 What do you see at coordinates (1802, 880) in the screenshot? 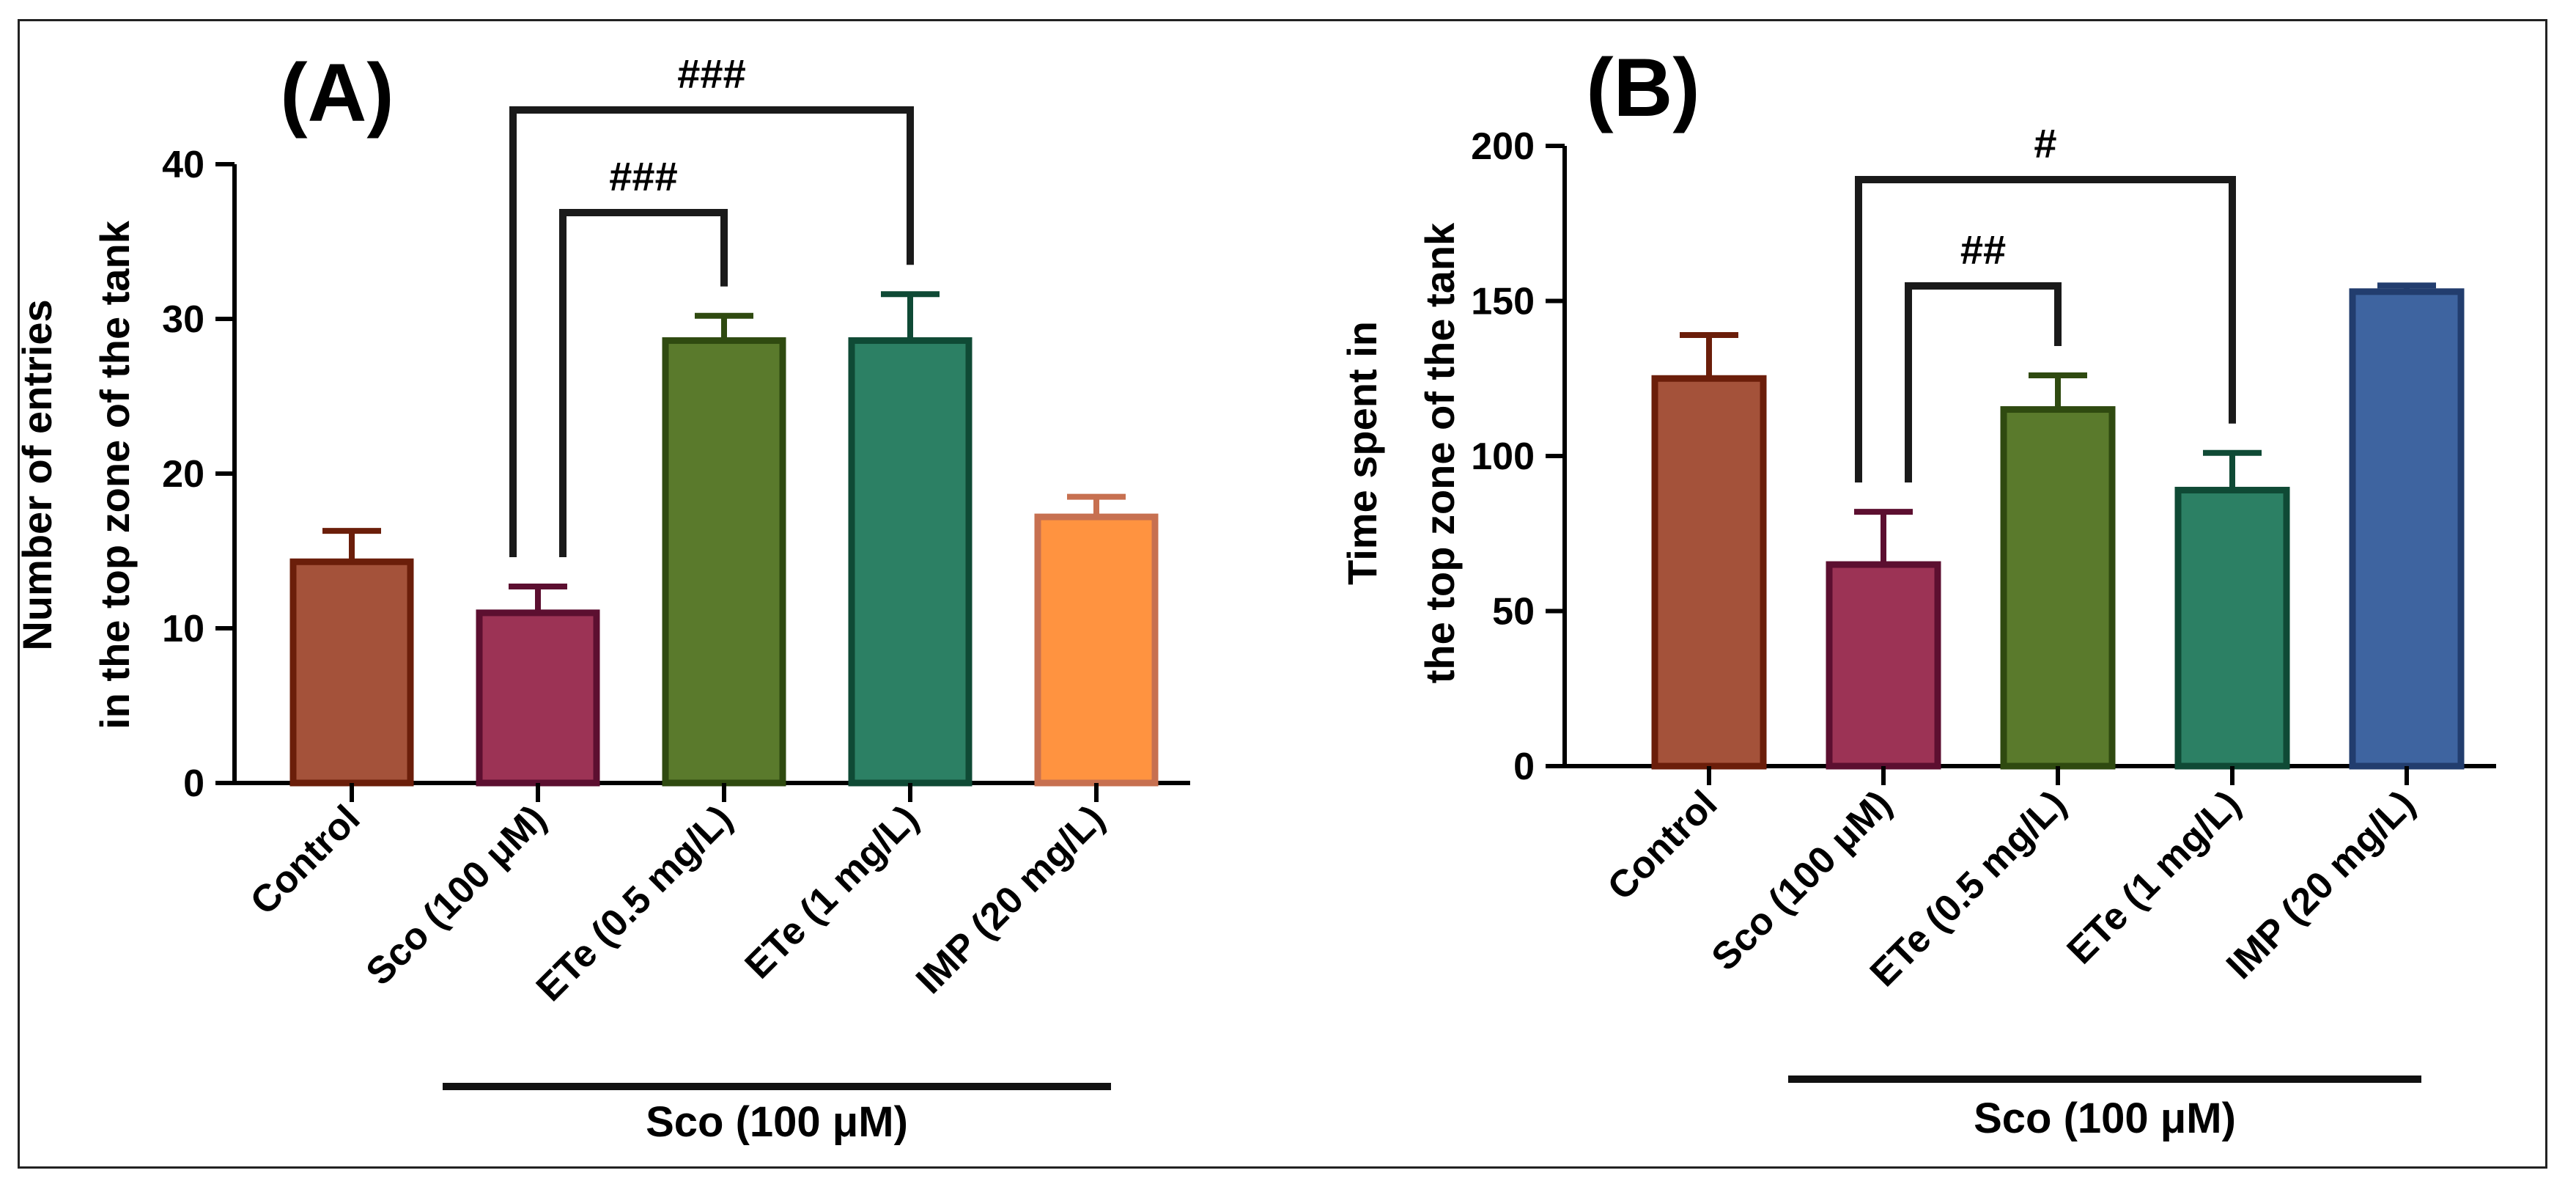
I see `category-label: Sco (100 μM)` at bounding box center [1802, 880].